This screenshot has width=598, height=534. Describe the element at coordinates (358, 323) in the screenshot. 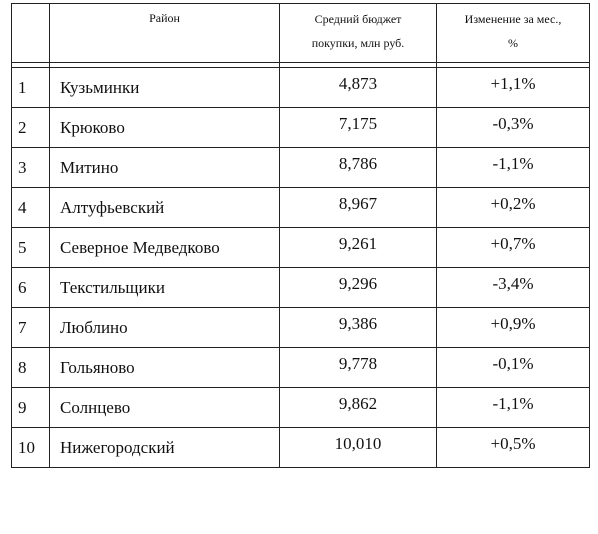

I see `budget-value-text: 9,386` at that location.